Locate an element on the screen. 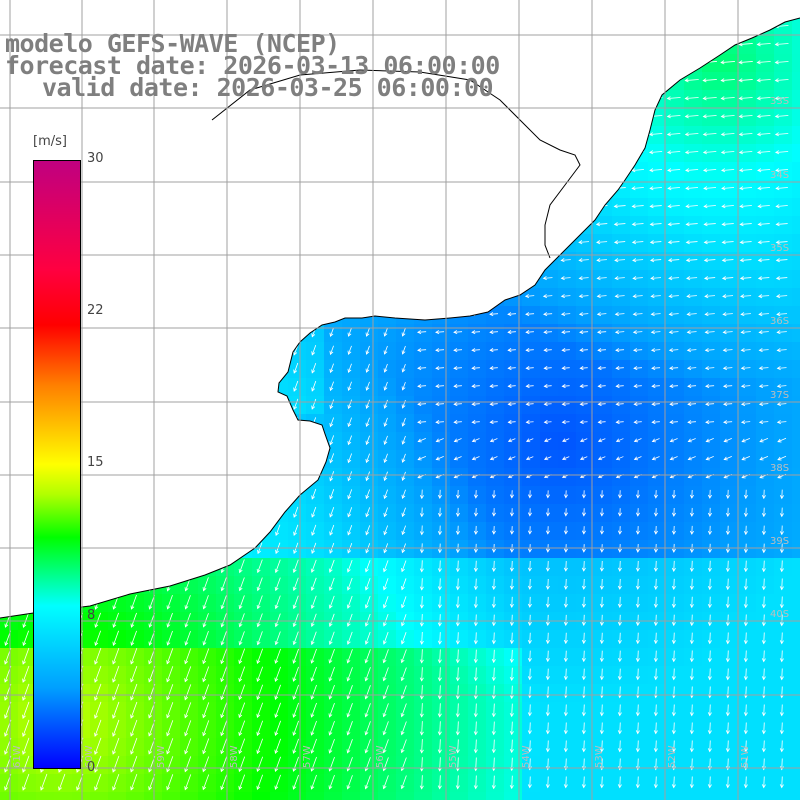  longitude-label: 55W is located at coordinates (453, 756).